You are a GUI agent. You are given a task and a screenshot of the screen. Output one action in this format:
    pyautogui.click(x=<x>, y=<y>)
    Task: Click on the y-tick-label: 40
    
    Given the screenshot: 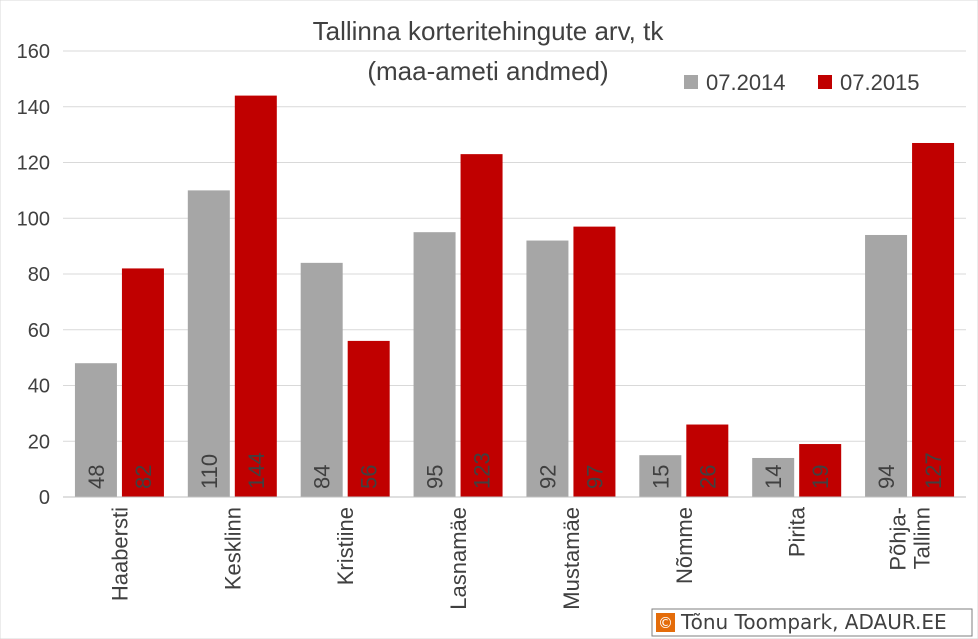 What is the action you would take?
    pyautogui.click(x=39, y=387)
    